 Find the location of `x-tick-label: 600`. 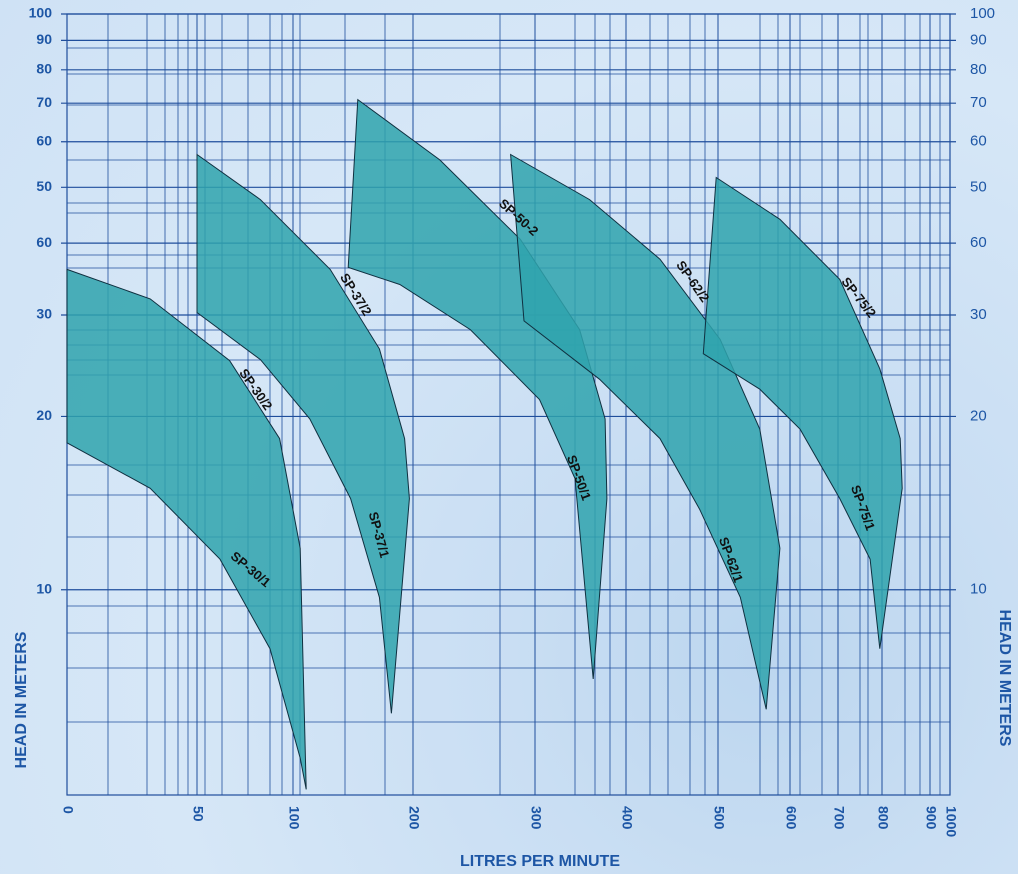

x-tick-label: 600 is located at coordinates (791, 818).